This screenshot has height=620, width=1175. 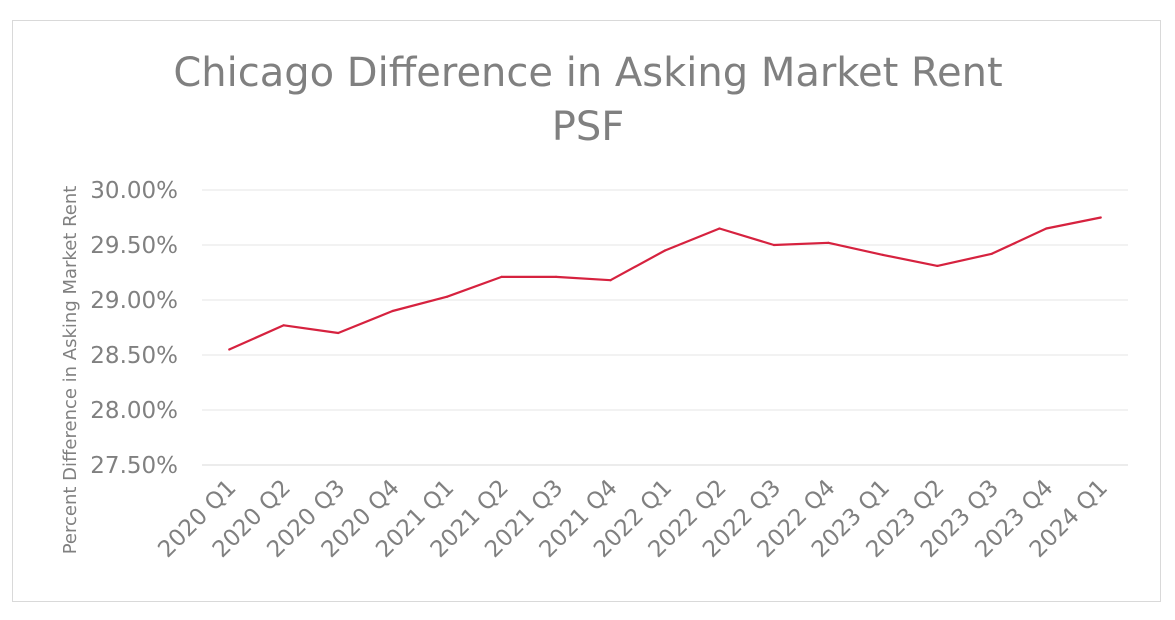 I want to click on y-tick-label: 28.50%, so click(x=134, y=356).